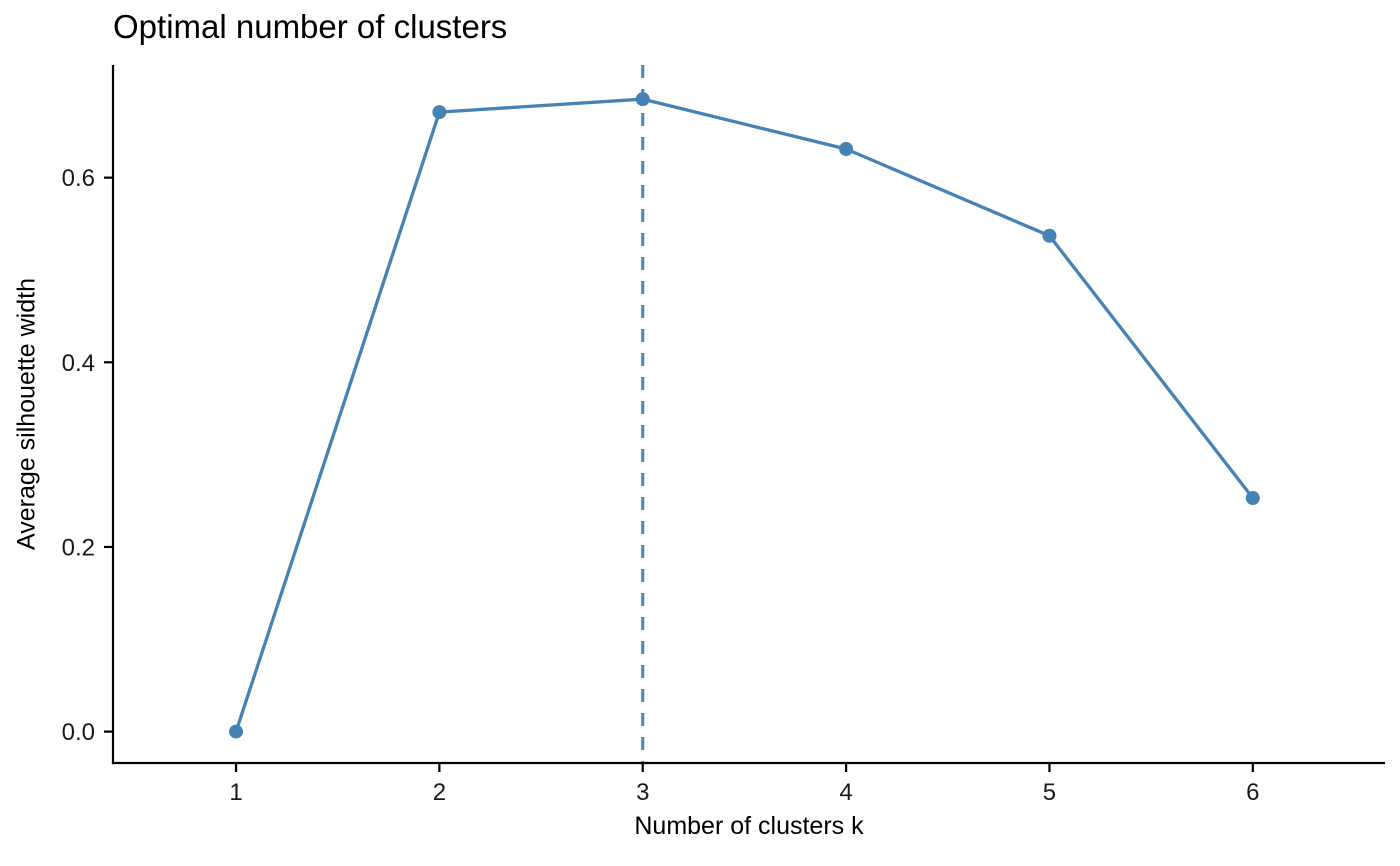 The image size is (1400, 866). Describe the element at coordinates (1049, 792) in the screenshot. I see `x-tick-label: 5` at that location.